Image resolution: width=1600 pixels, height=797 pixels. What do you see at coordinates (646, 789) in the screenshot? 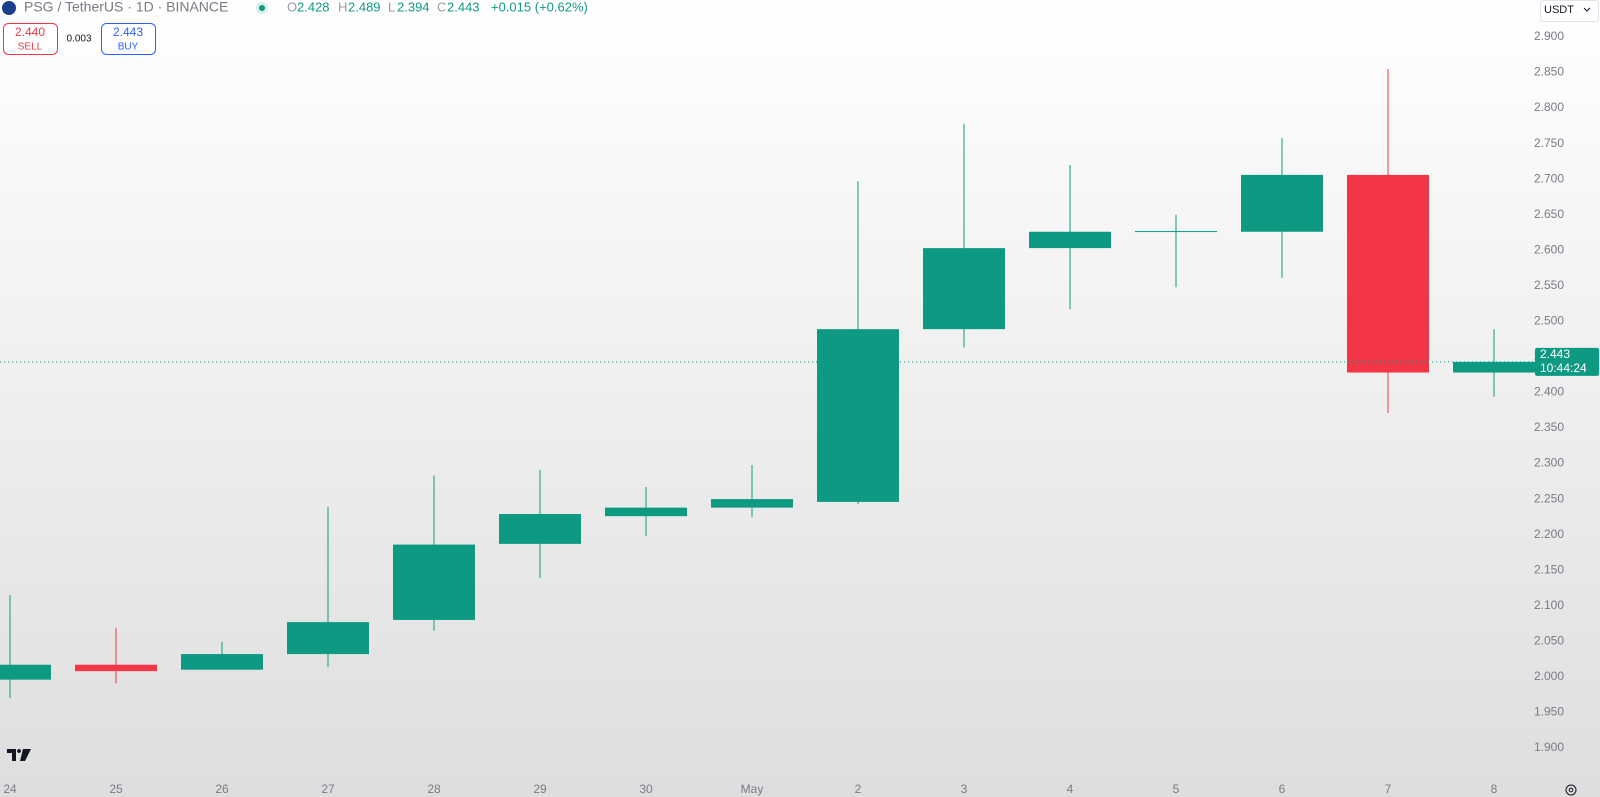
I see `x-tick-label: 30` at bounding box center [646, 789].